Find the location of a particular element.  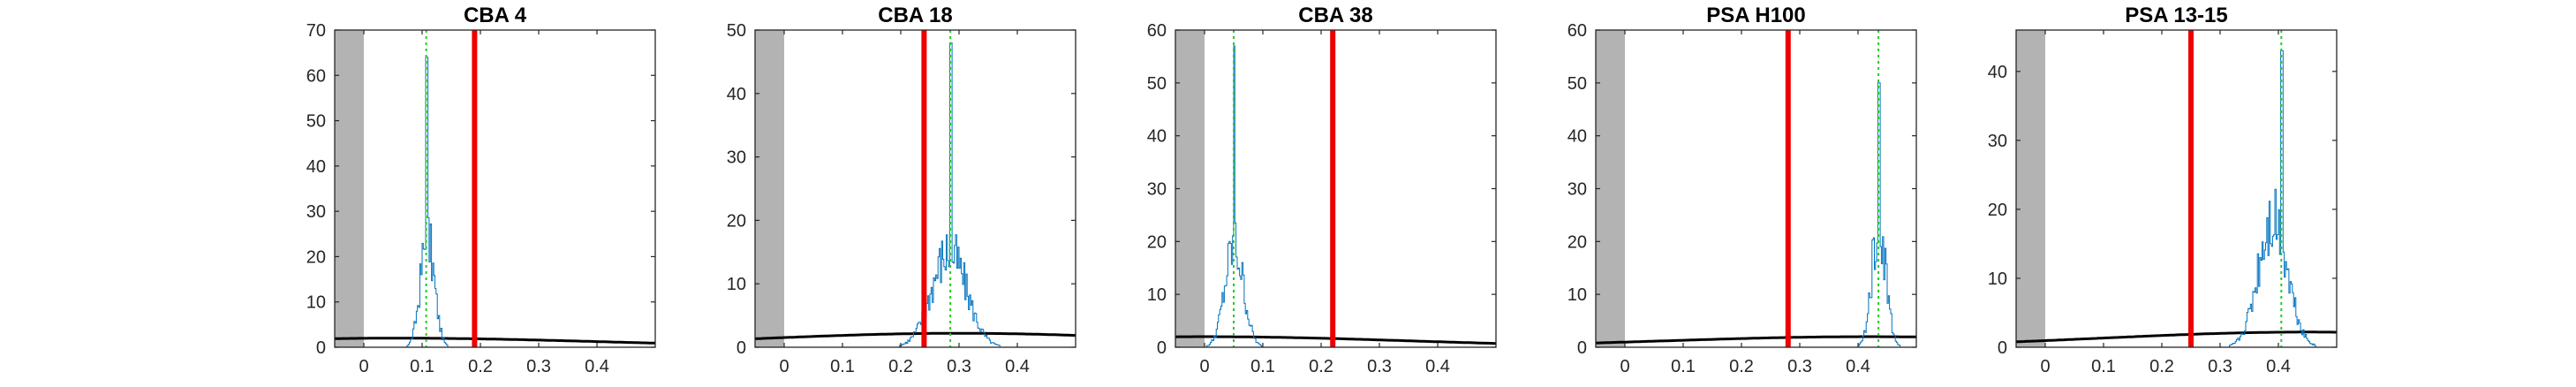

chart-title: CBA 4 is located at coordinates (495, 15).